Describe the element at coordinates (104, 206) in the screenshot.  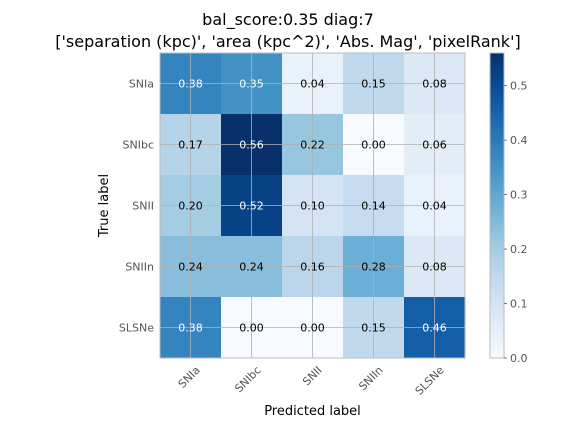
I see `y-axis-label: True label` at that location.